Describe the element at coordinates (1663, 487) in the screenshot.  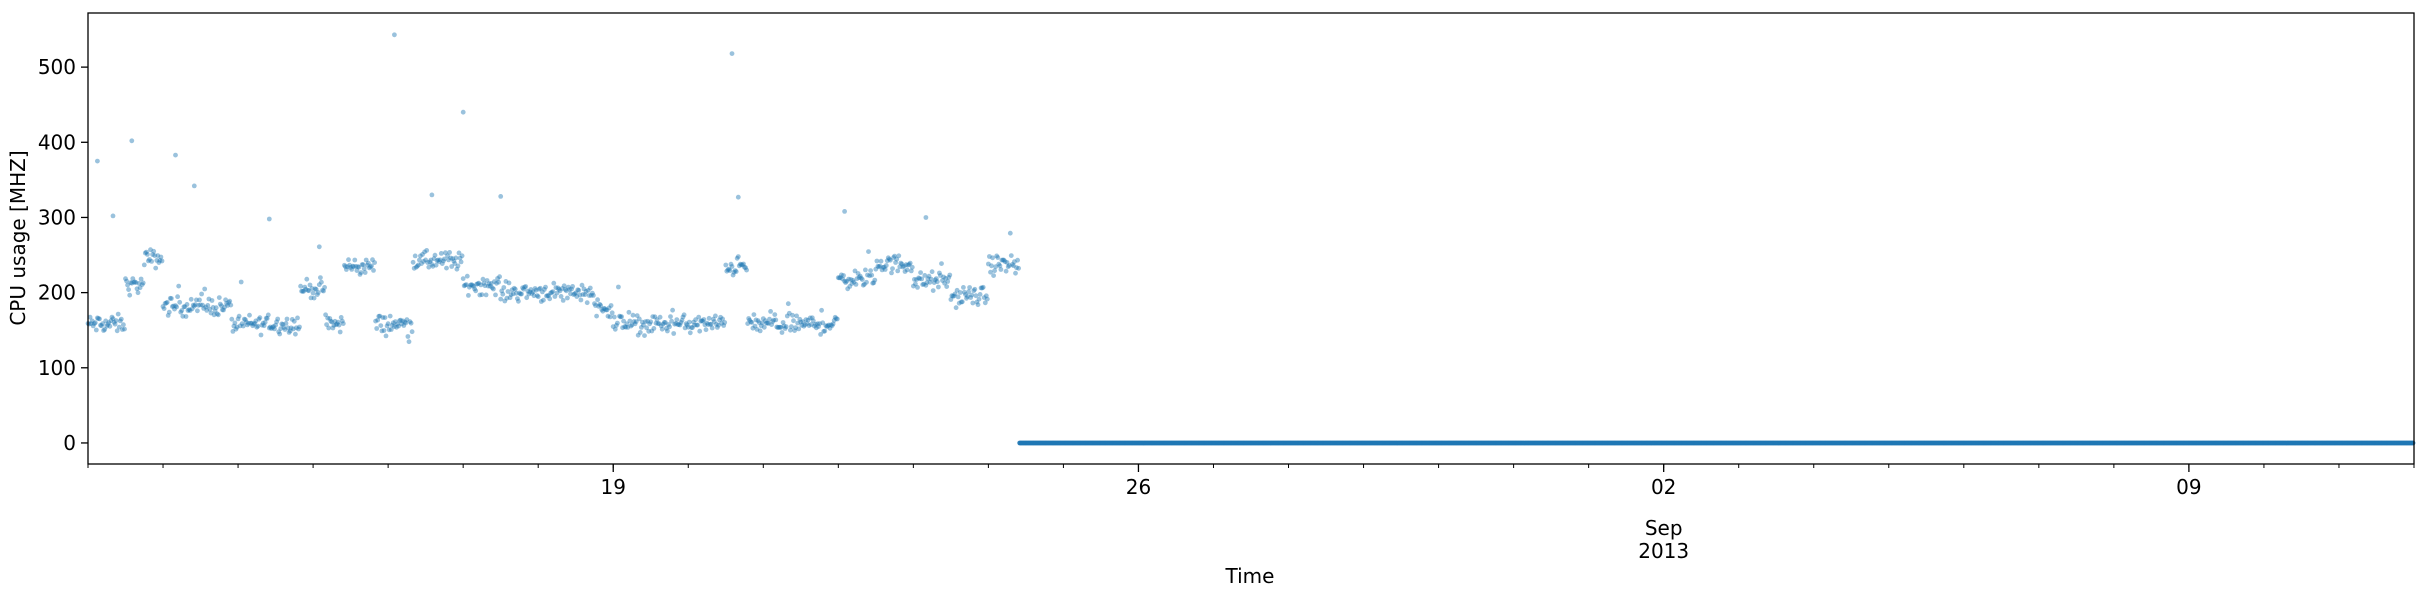
I see `x-tick-label: 02` at that location.